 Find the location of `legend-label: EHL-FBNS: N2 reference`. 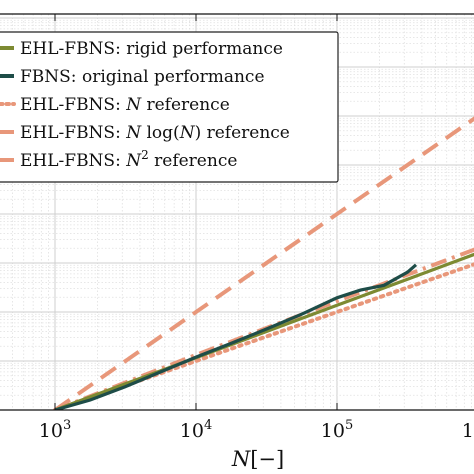

legend-label: EHL-FBNS: N2 reference is located at coordinates (128, 159).